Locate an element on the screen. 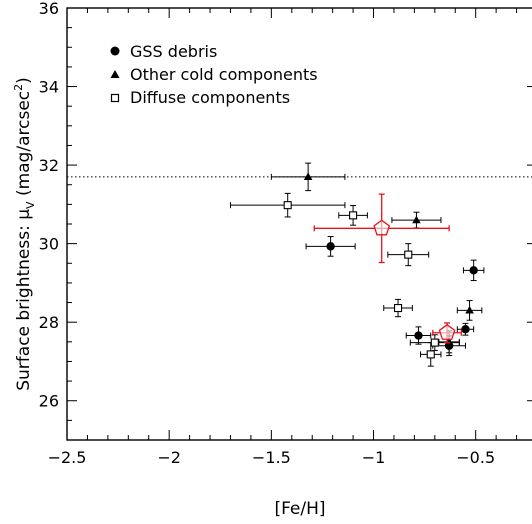  legend-marker-cold is located at coordinates (115, 74).